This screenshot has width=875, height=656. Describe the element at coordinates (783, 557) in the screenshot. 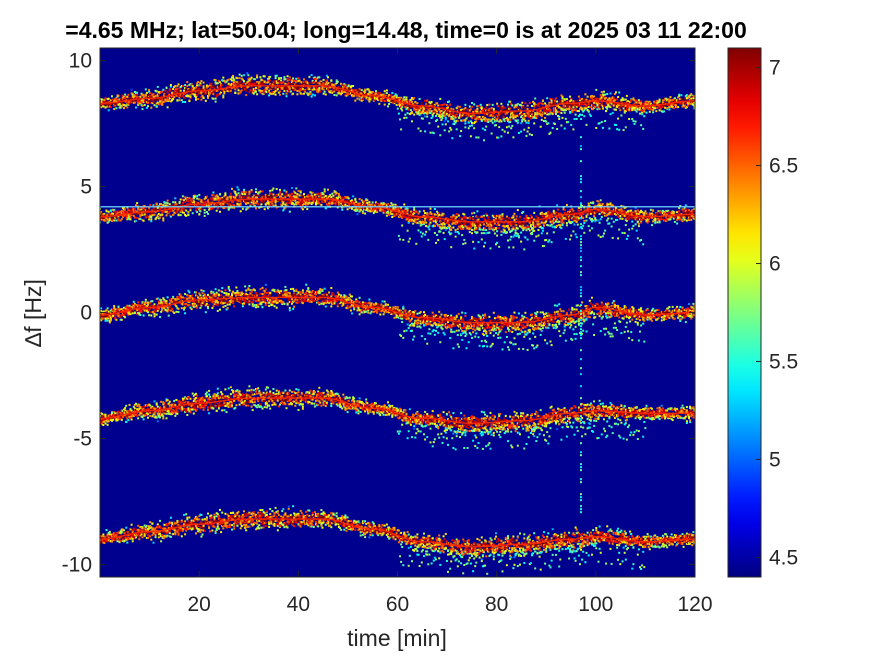

I see `colorbar-tick-label: 4.5` at that location.